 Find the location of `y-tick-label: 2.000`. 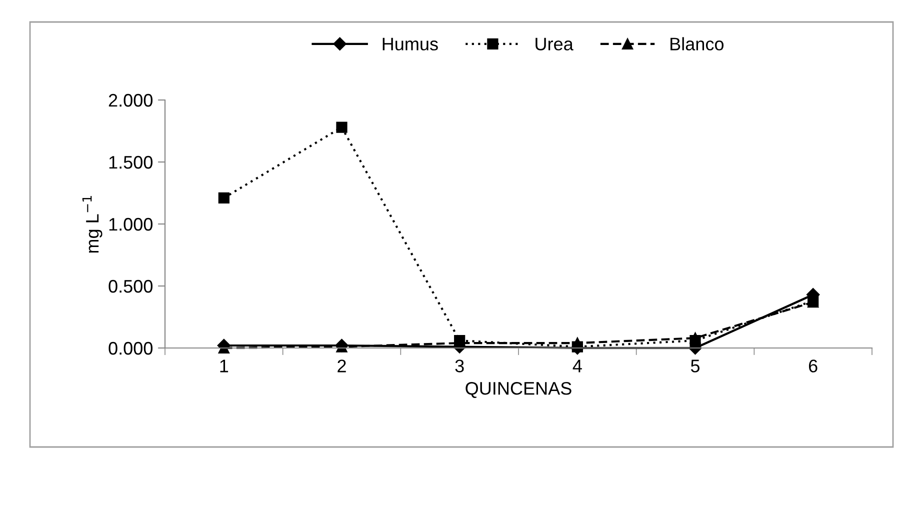

y-tick-label: 2.000 is located at coordinates (130, 100).